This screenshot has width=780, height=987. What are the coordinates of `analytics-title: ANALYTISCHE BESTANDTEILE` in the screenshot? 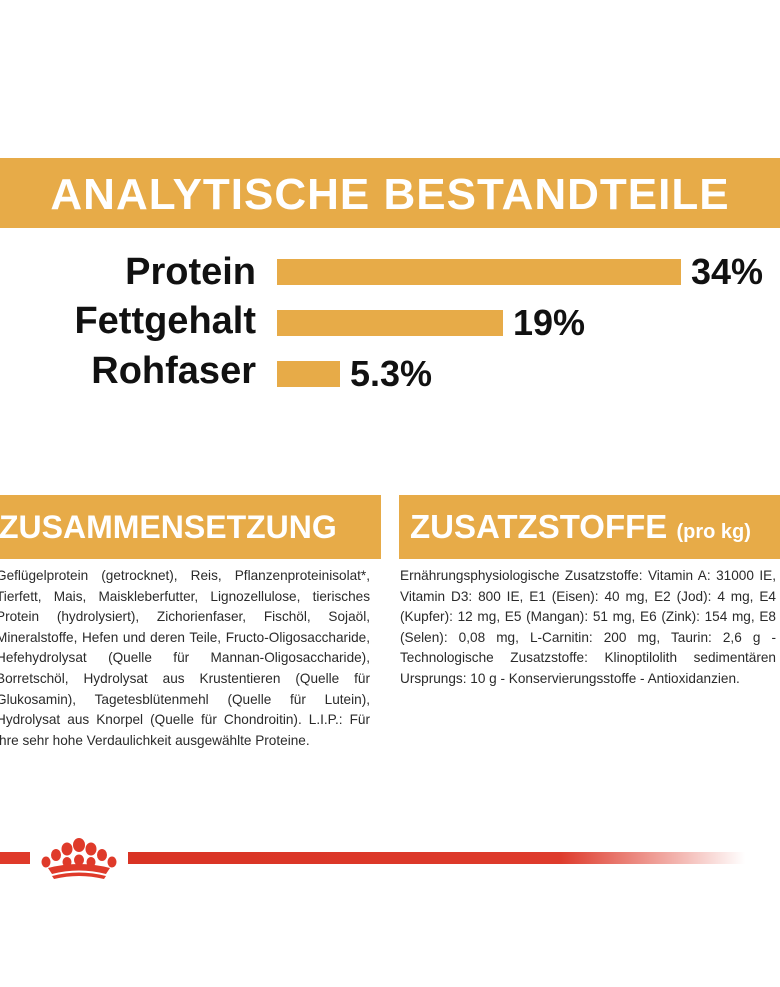 It's located at (390, 194).